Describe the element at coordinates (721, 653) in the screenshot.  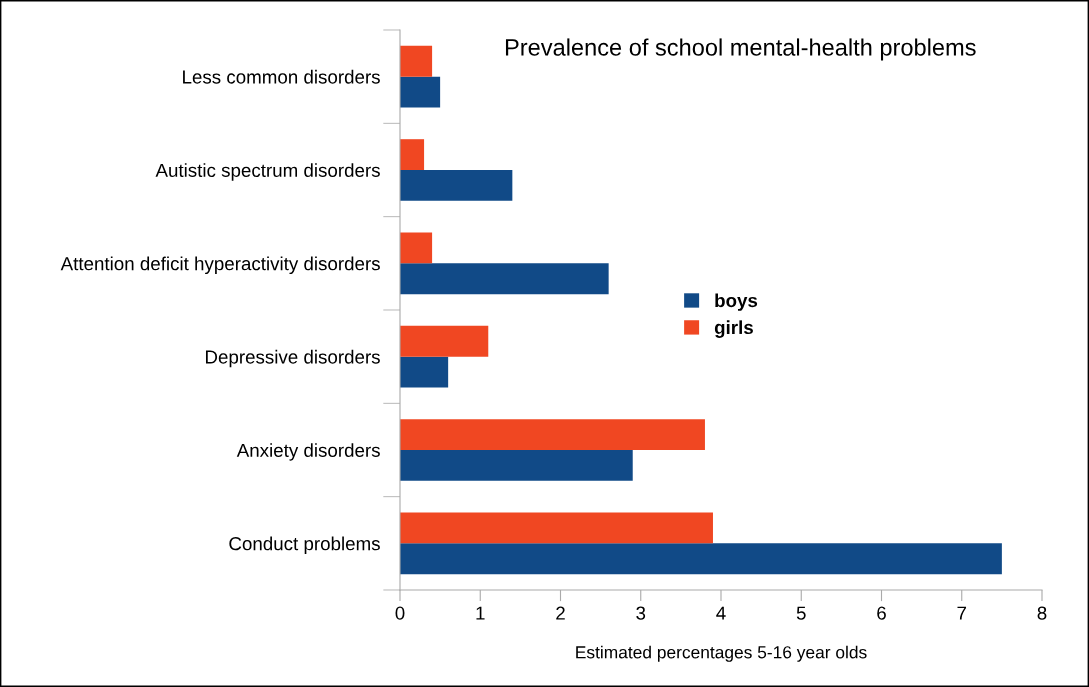
I see `x-axis-title: Estimated percentages 5-16 year olds` at that location.